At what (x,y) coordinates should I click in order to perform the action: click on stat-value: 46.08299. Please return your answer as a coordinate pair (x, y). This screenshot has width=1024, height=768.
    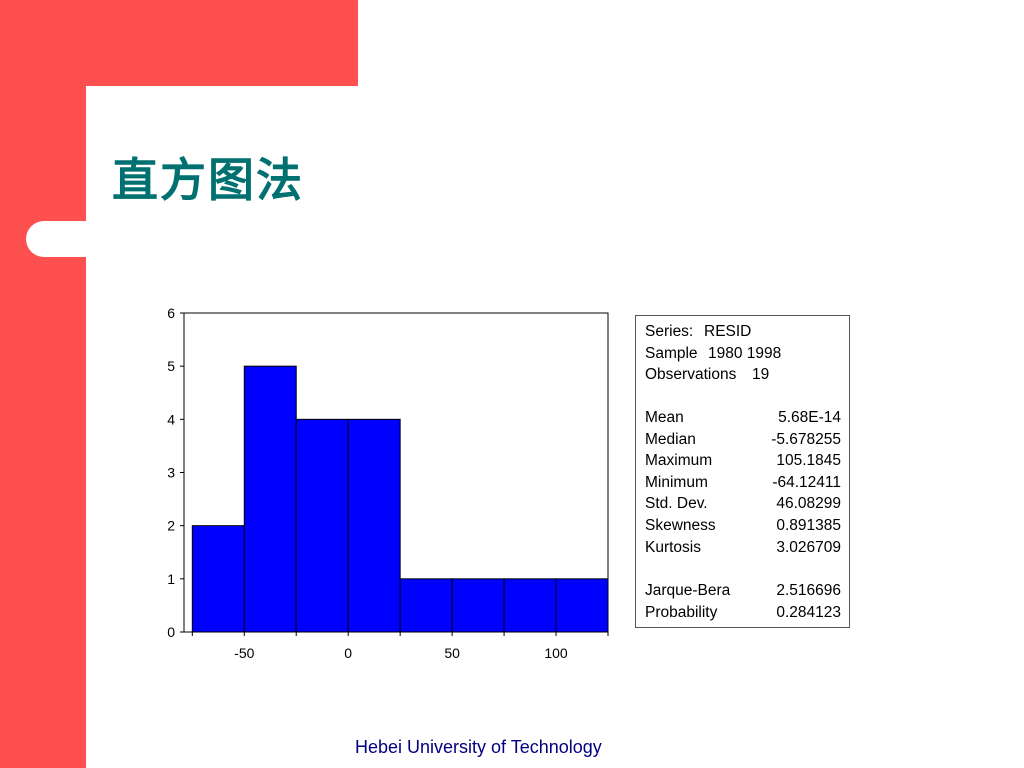
    Looking at the image, I should click on (808, 504).